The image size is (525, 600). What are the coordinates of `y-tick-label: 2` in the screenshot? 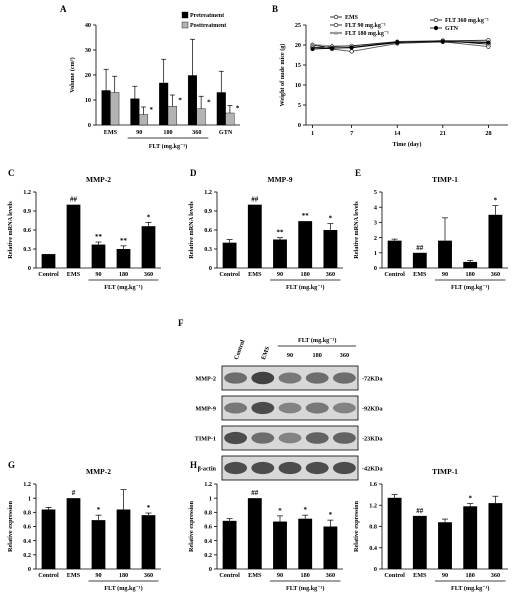 It's located at (375, 238).